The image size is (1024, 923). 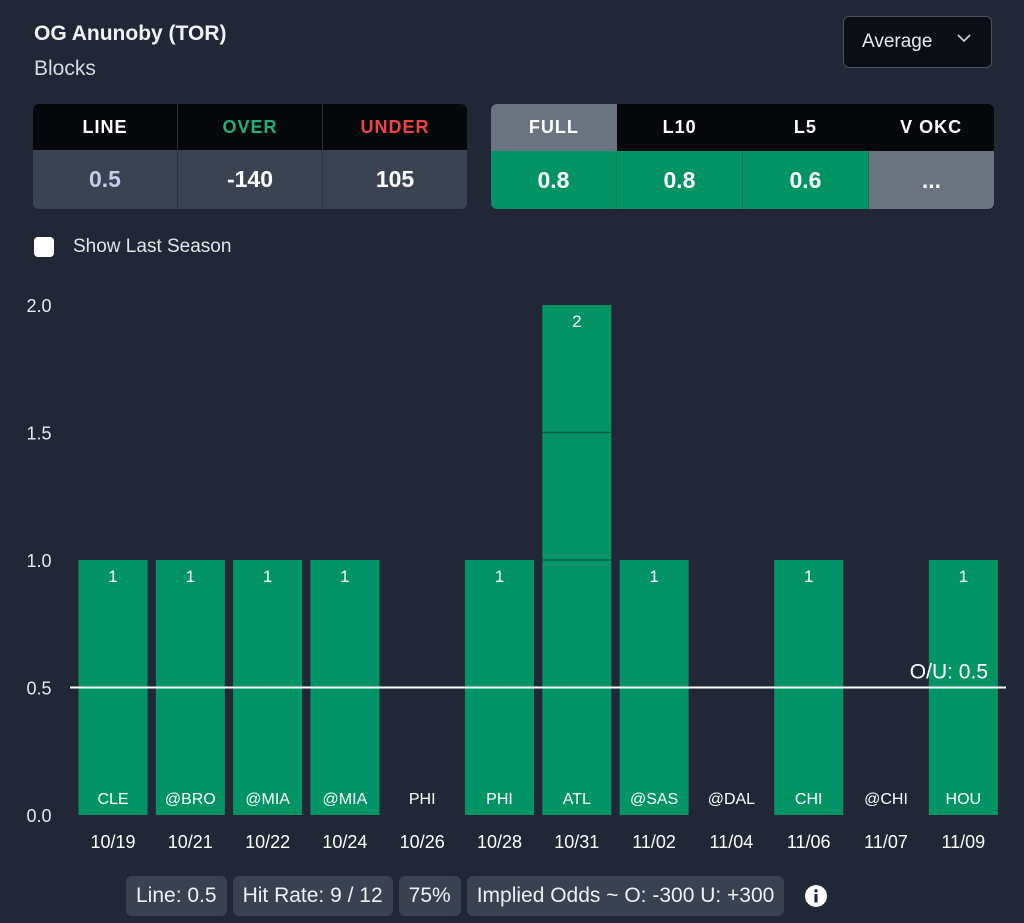 I want to click on opponent-label: @SAS, so click(x=654, y=799).